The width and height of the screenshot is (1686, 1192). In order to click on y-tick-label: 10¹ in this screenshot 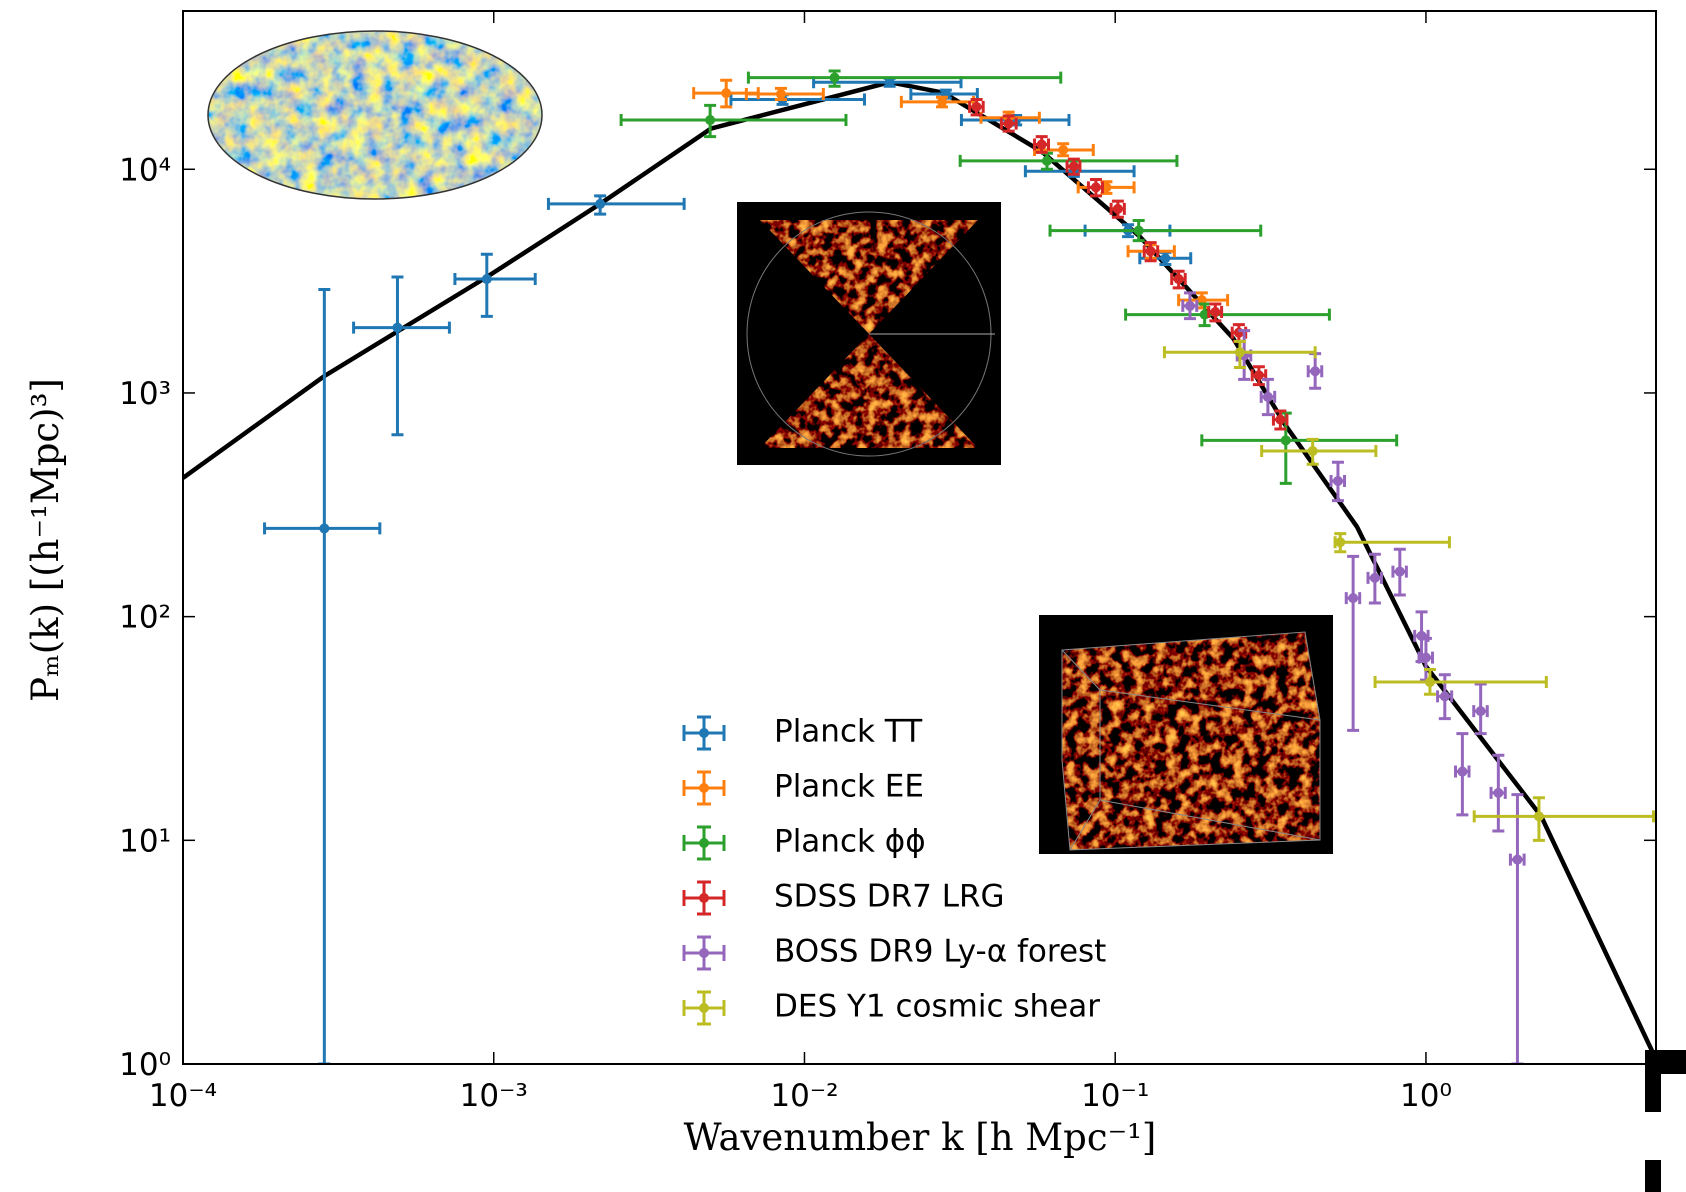, I will do `click(145, 841)`.